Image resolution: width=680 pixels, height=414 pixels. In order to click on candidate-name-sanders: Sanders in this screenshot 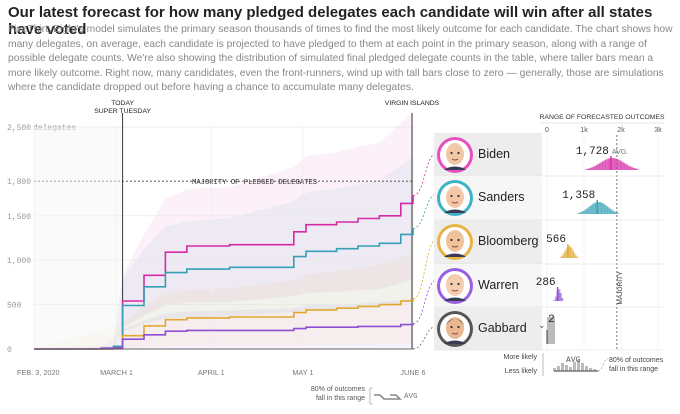, I will do `click(501, 197)`.